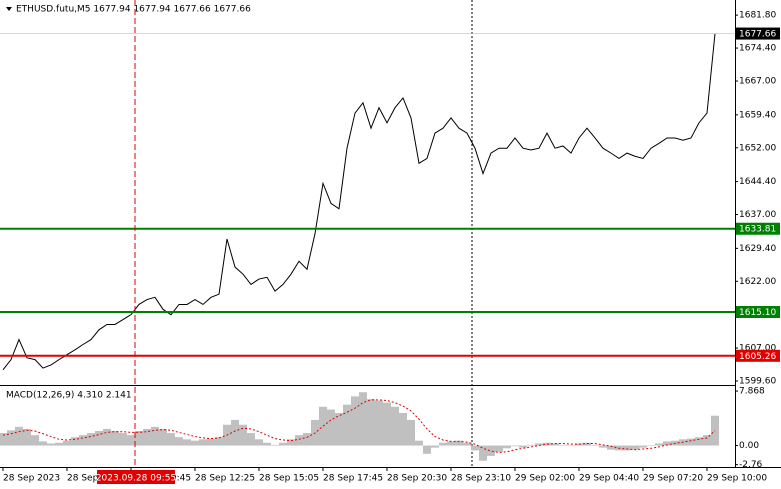 The height and width of the screenshot is (489, 781). Describe the element at coordinates (353, 479) in the screenshot. I see `x-tick-label: 28 Sep 17:45` at that location.